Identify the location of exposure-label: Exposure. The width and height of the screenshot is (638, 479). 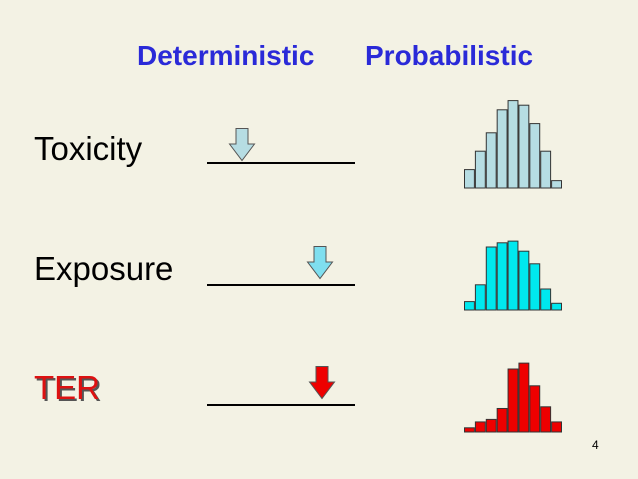
(104, 268).